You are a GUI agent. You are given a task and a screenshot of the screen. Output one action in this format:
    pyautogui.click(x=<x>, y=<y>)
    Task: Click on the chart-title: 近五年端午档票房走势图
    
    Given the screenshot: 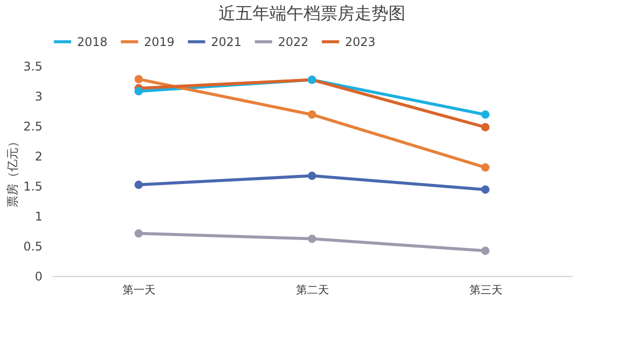 What is the action you would take?
    pyautogui.click(x=312, y=14)
    